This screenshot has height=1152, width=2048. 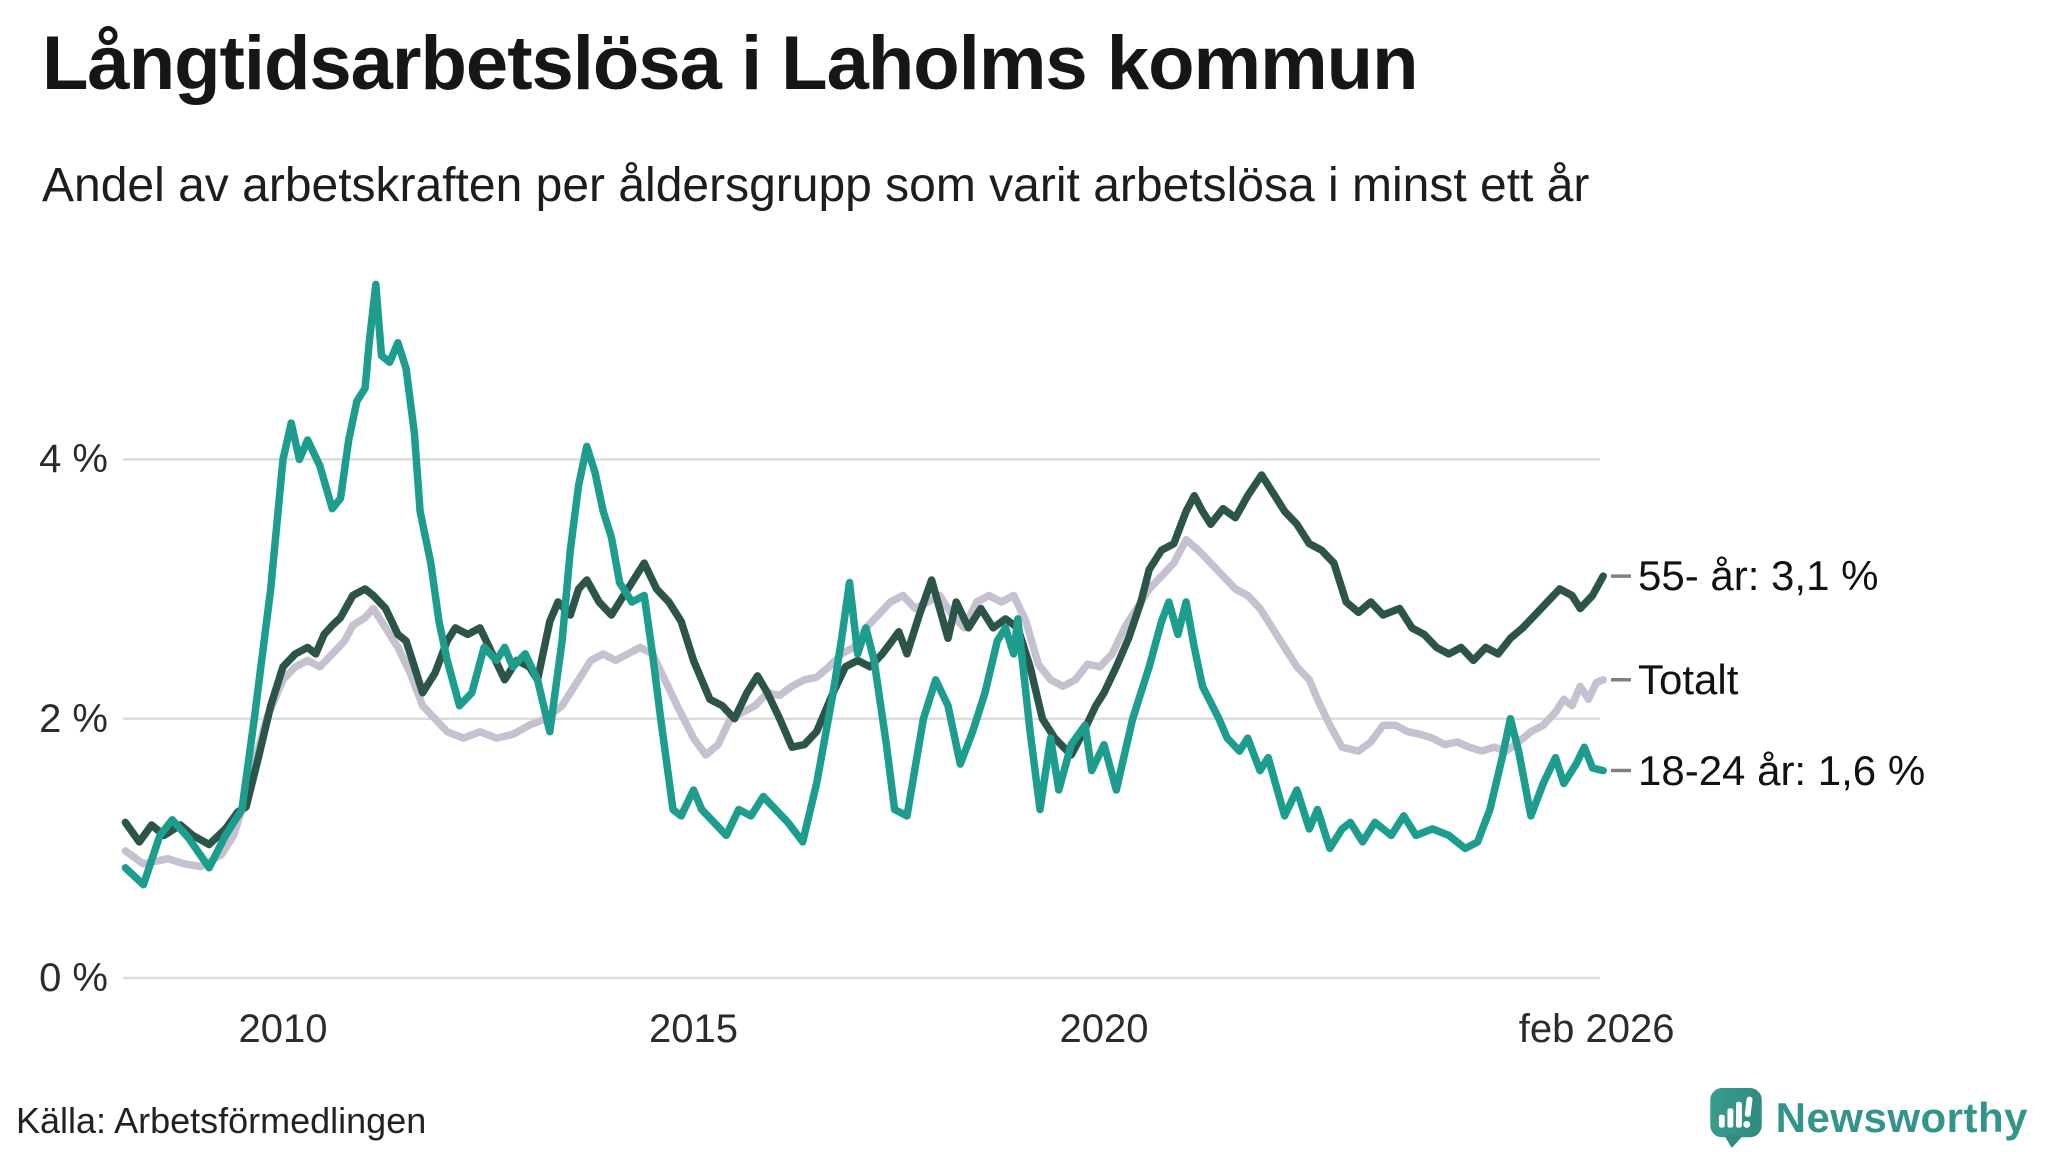 What do you see at coordinates (1688, 679) in the screenshot?
I see `series-end-label-totalt: Totalt` at bounding box center [1688, 679].